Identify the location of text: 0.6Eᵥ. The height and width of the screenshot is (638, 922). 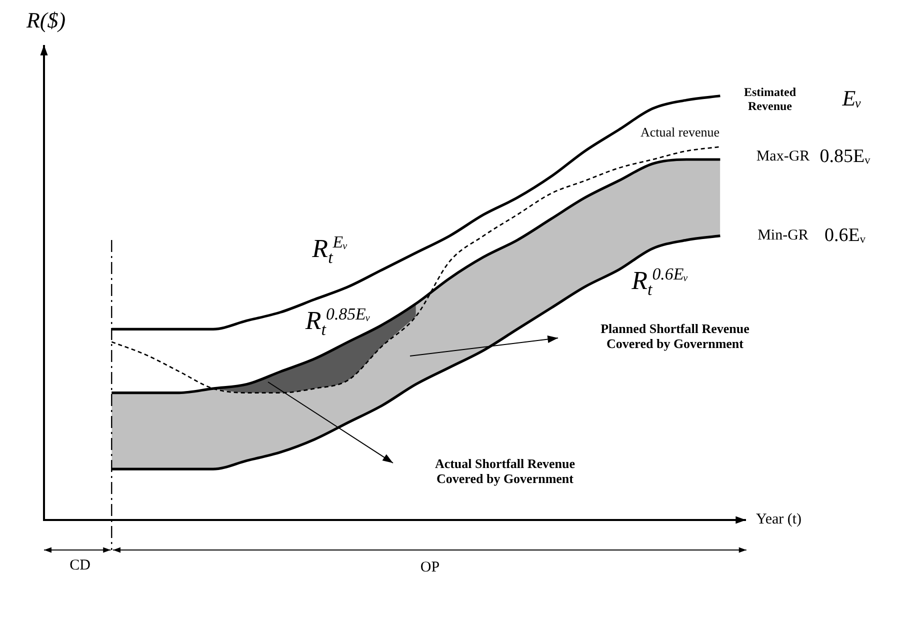
(845, 236).